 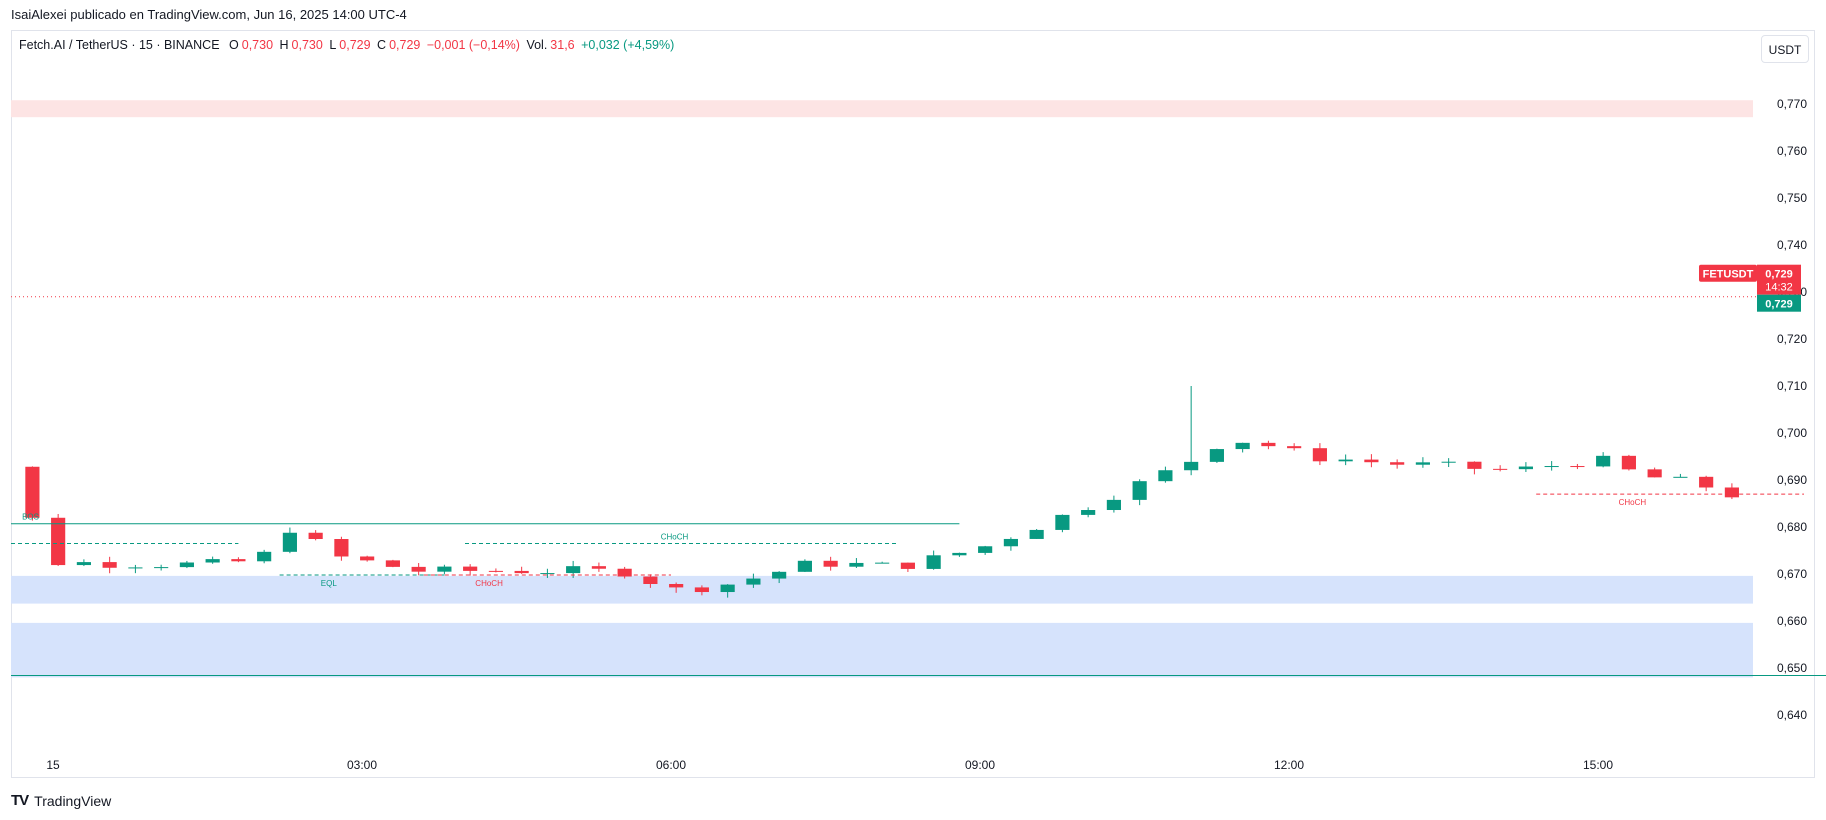 I want to click on countdown-label: 14:32, so click(x=1779, y=288).